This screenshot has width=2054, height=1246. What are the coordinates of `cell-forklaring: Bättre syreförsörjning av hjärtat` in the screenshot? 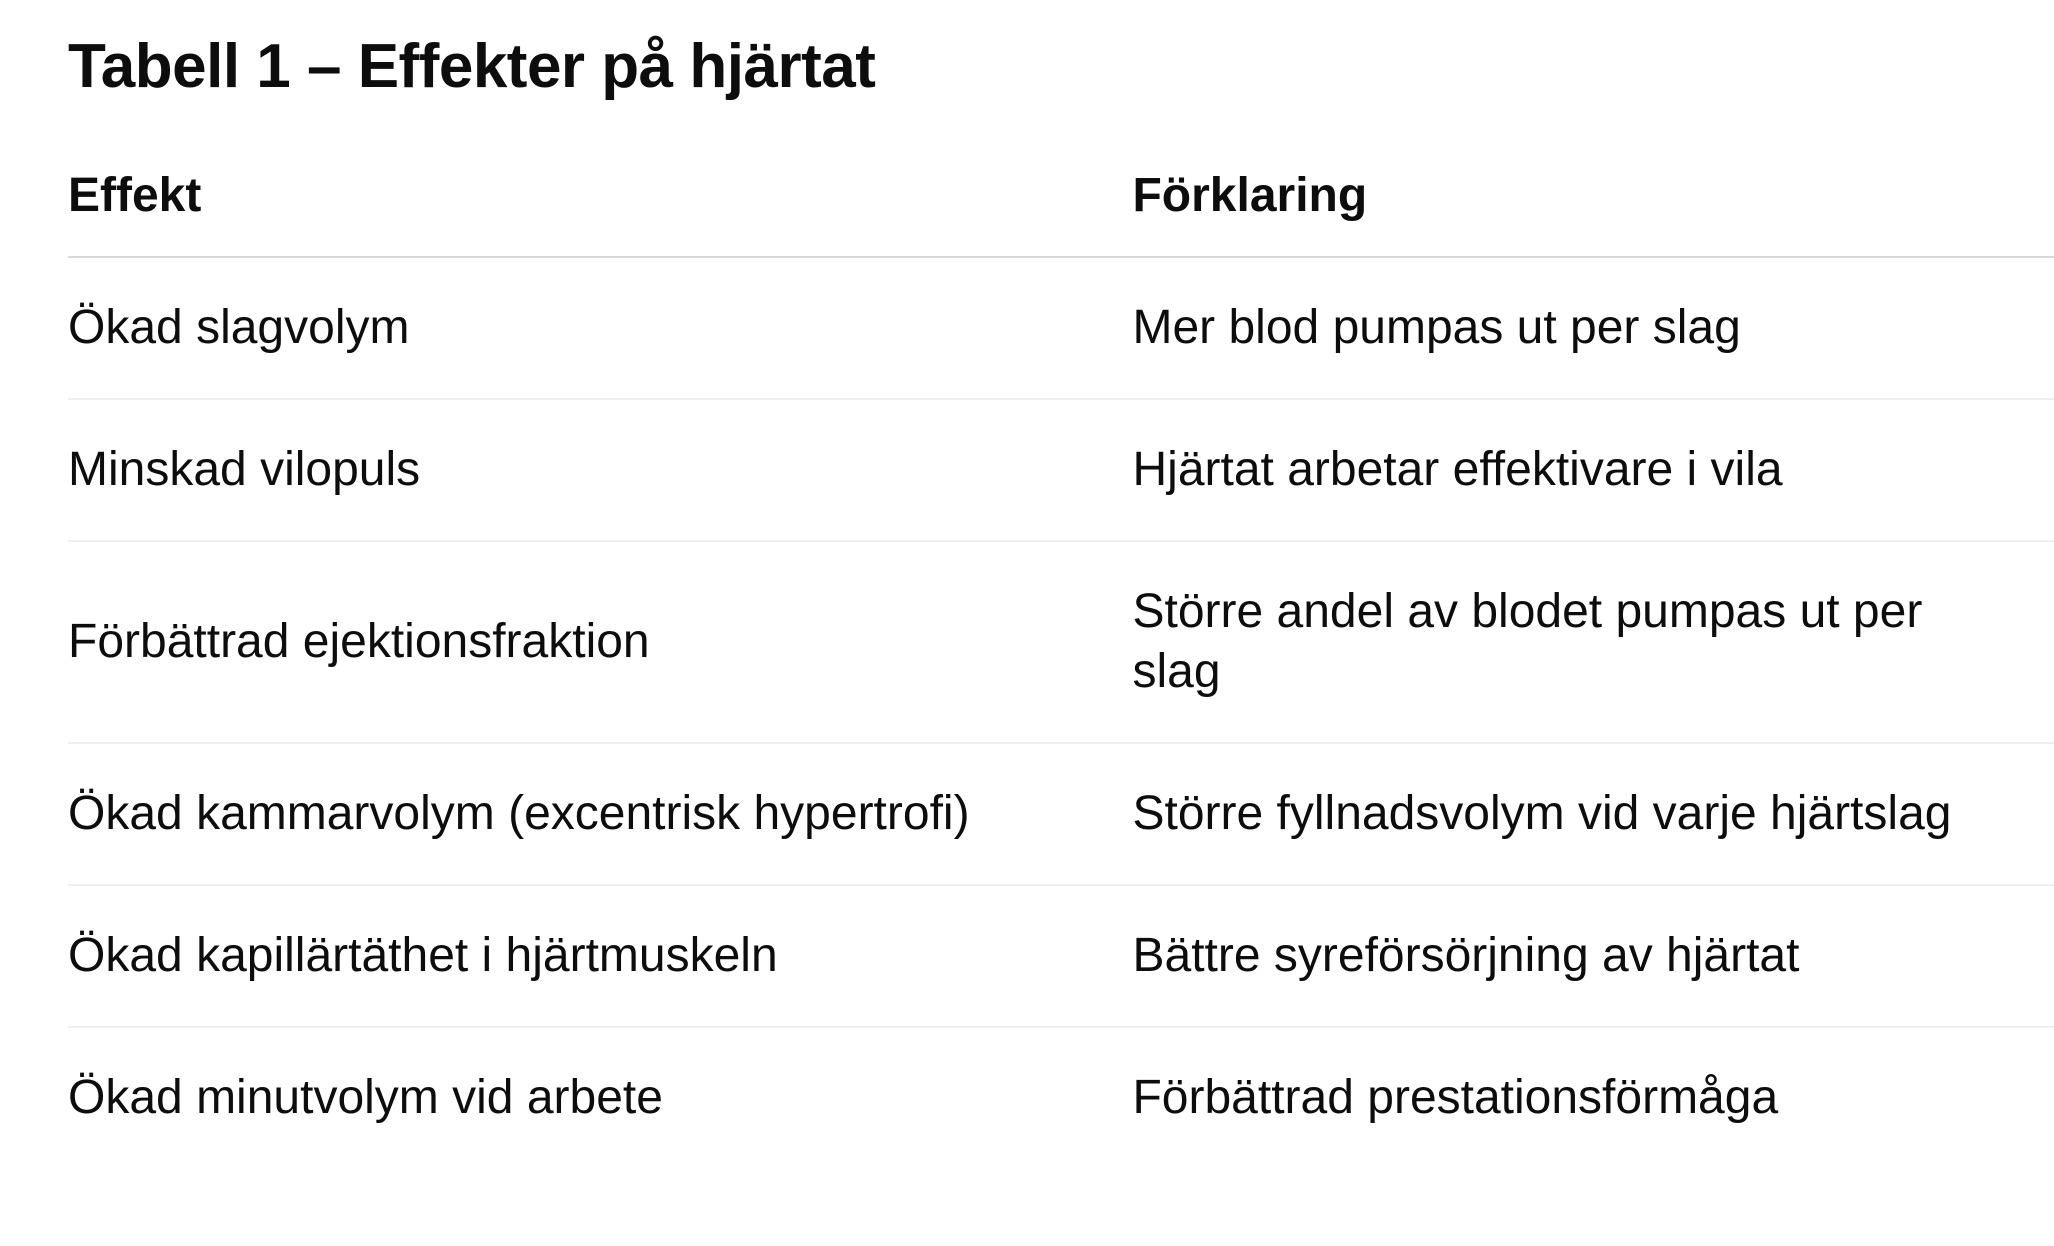 It's located at (1466, 956).